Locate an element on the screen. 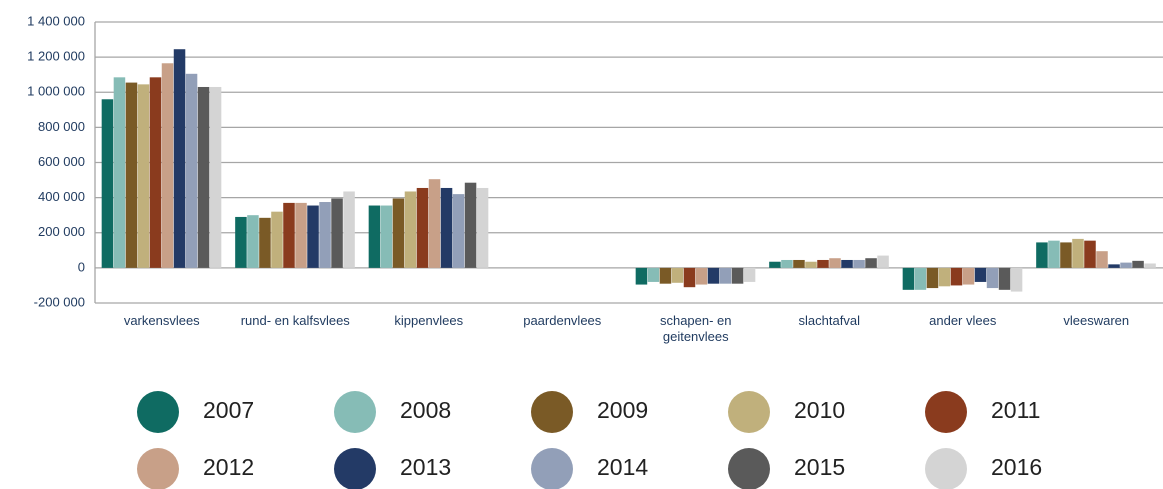 Image resolution: width=1163 pixels, height=489 pixels. legend-label: 2015 is located at coordinates (819, 467).